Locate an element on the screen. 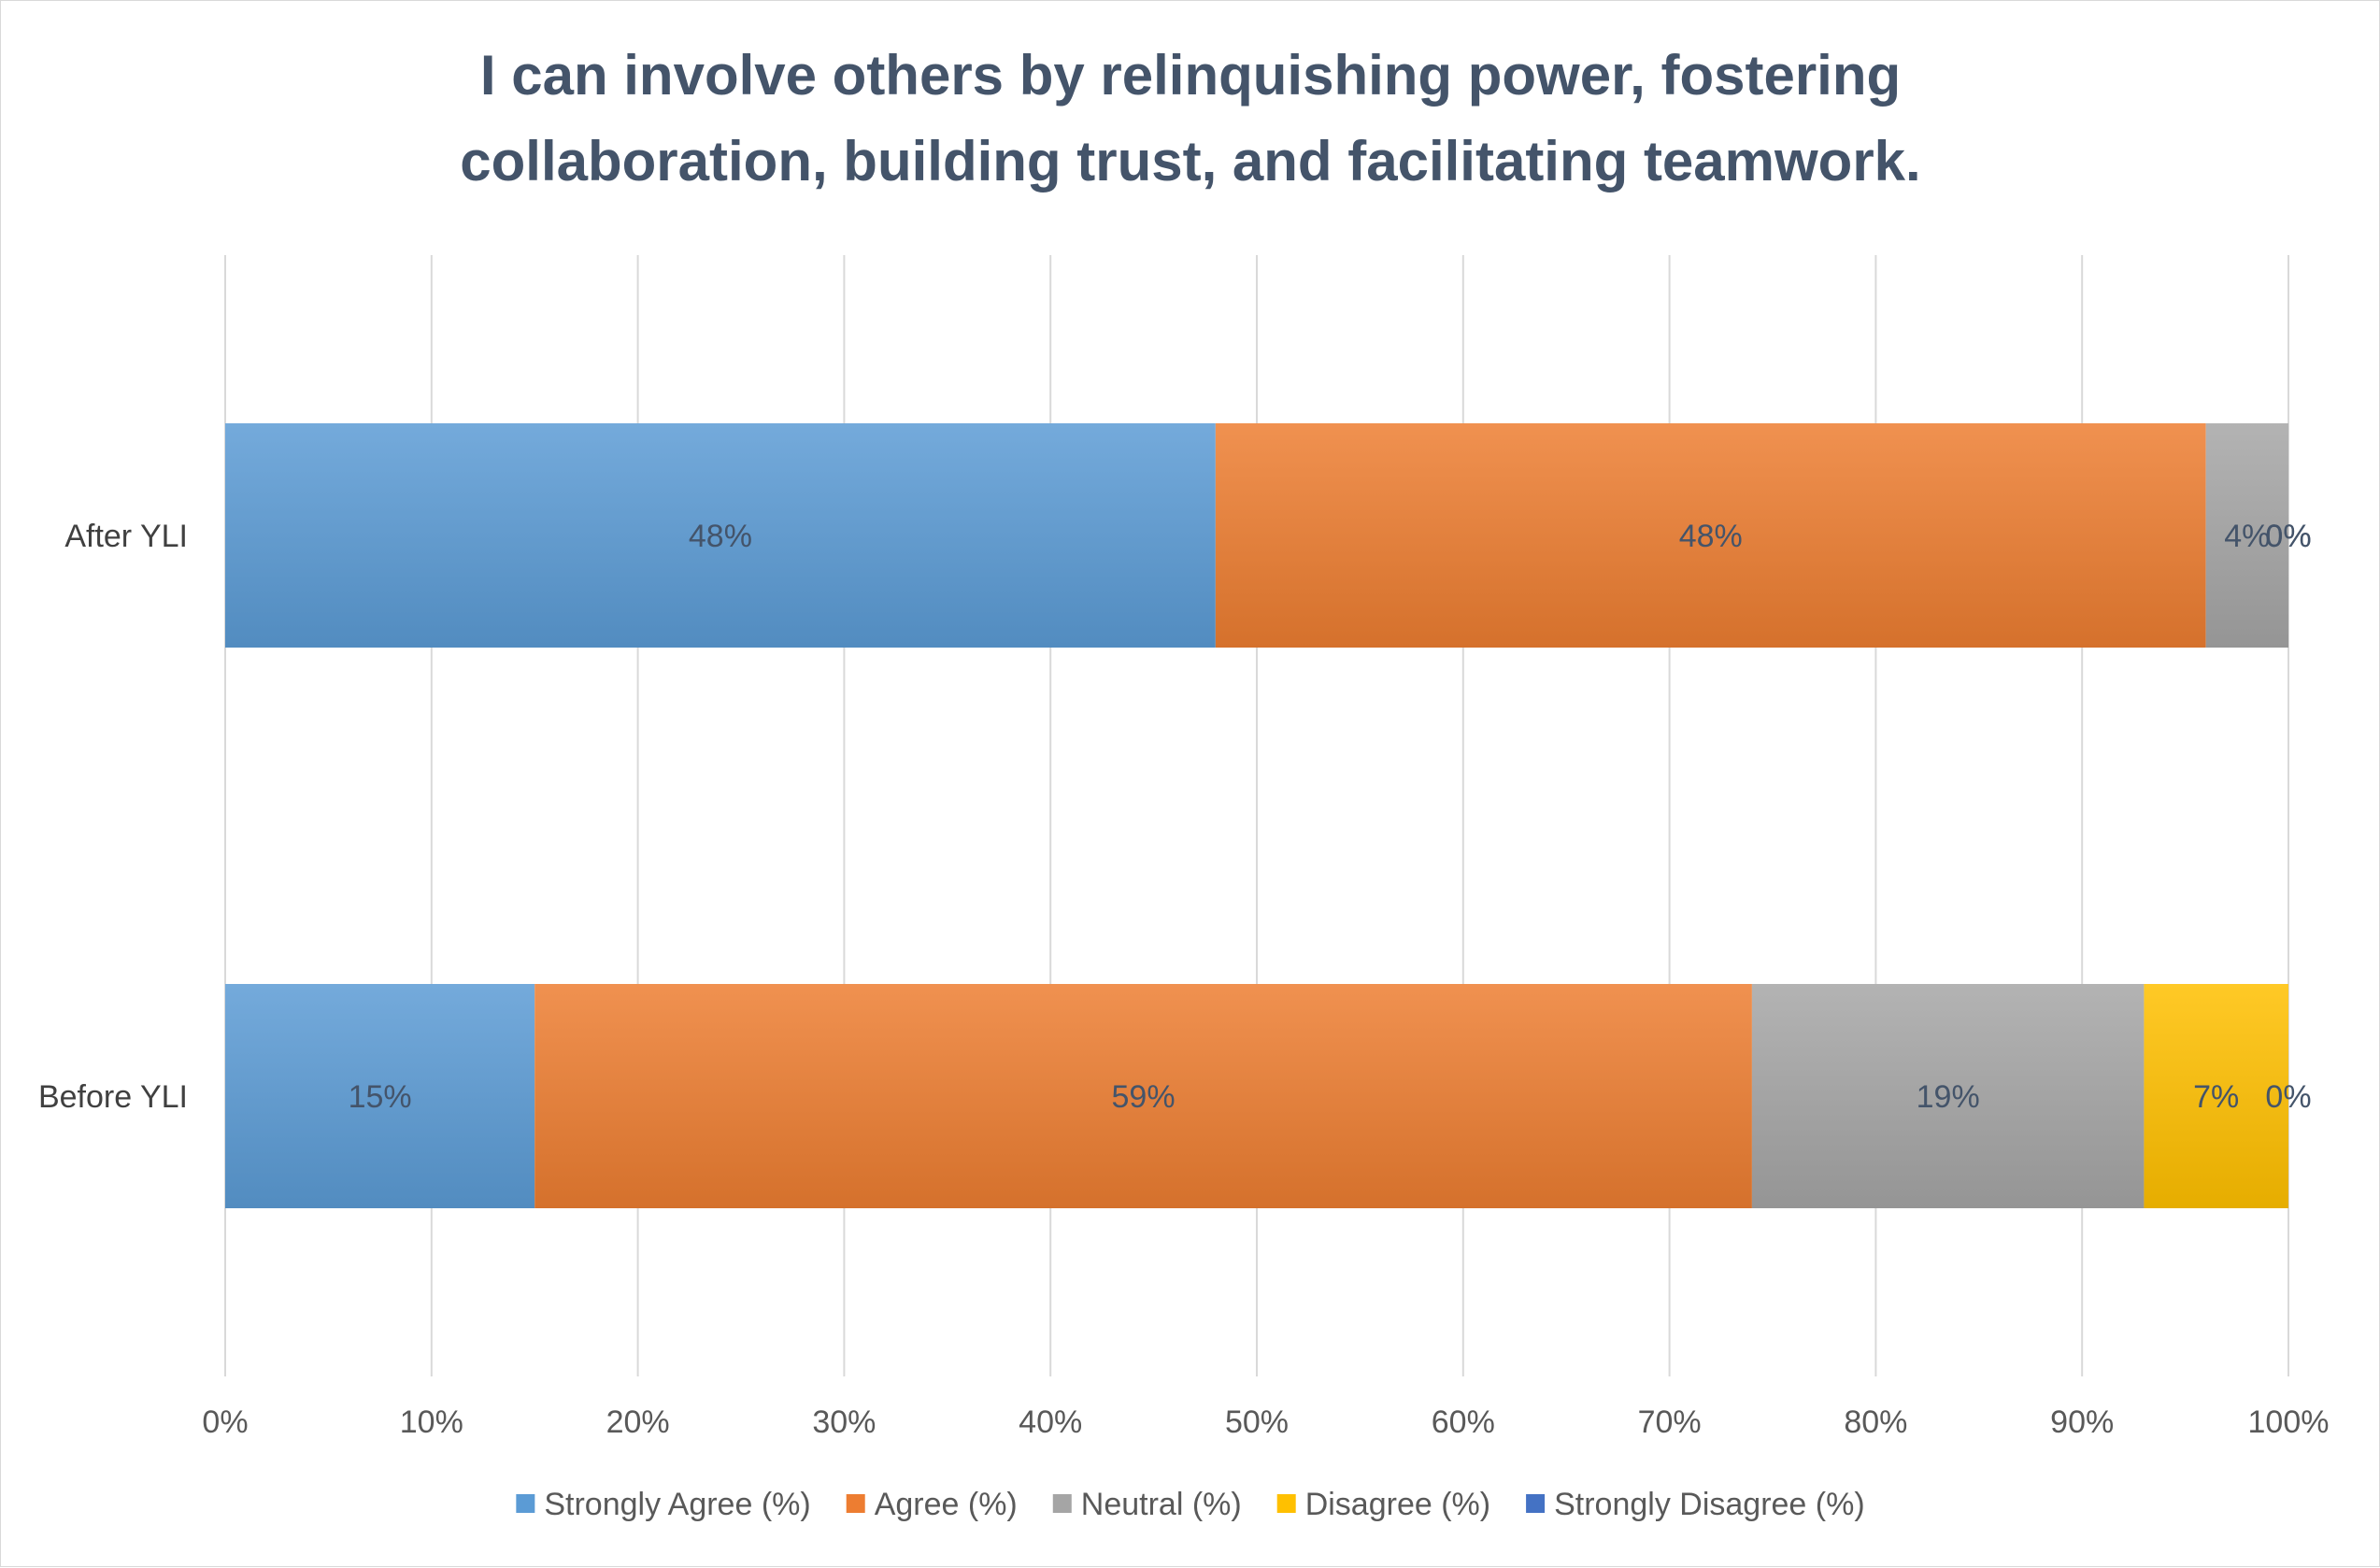 The image size is (2380, 1568). x-tick-label: 10% is located at coordinates (431, 1422).